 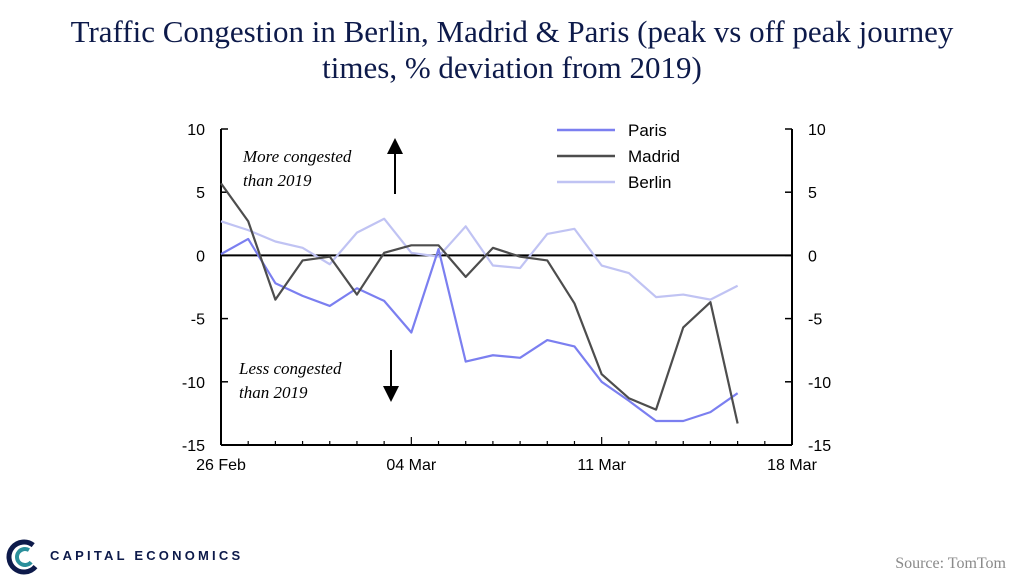 I want to click on arrow-down-icon, so click(x=391, y=376).